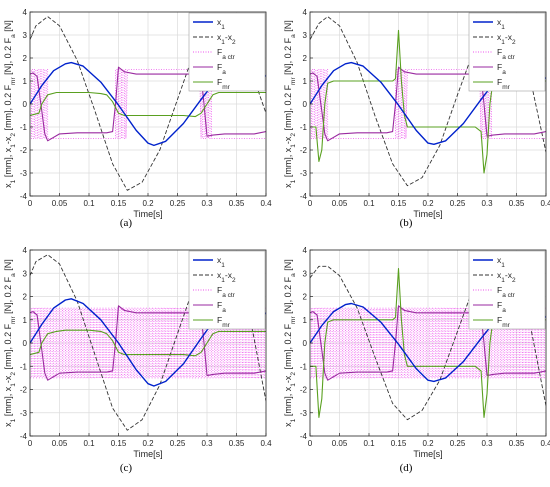  What do you see at coordinates (304, 150) in the screenshot?
I see `y-tick-label: -2` at bounding box center [304, 150].